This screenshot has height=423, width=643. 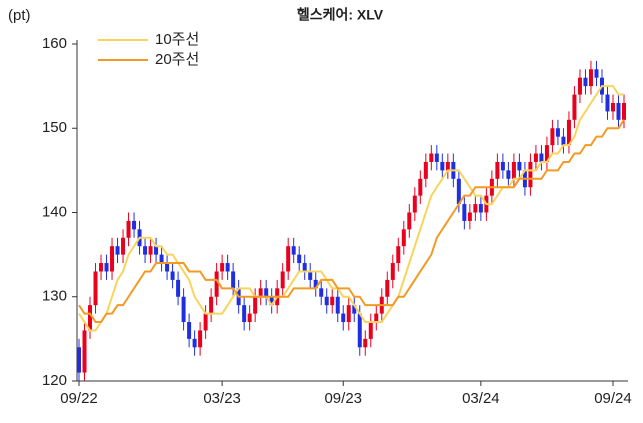 I want to click on x-tick-label: 09/24, so click(x=613, y=398).